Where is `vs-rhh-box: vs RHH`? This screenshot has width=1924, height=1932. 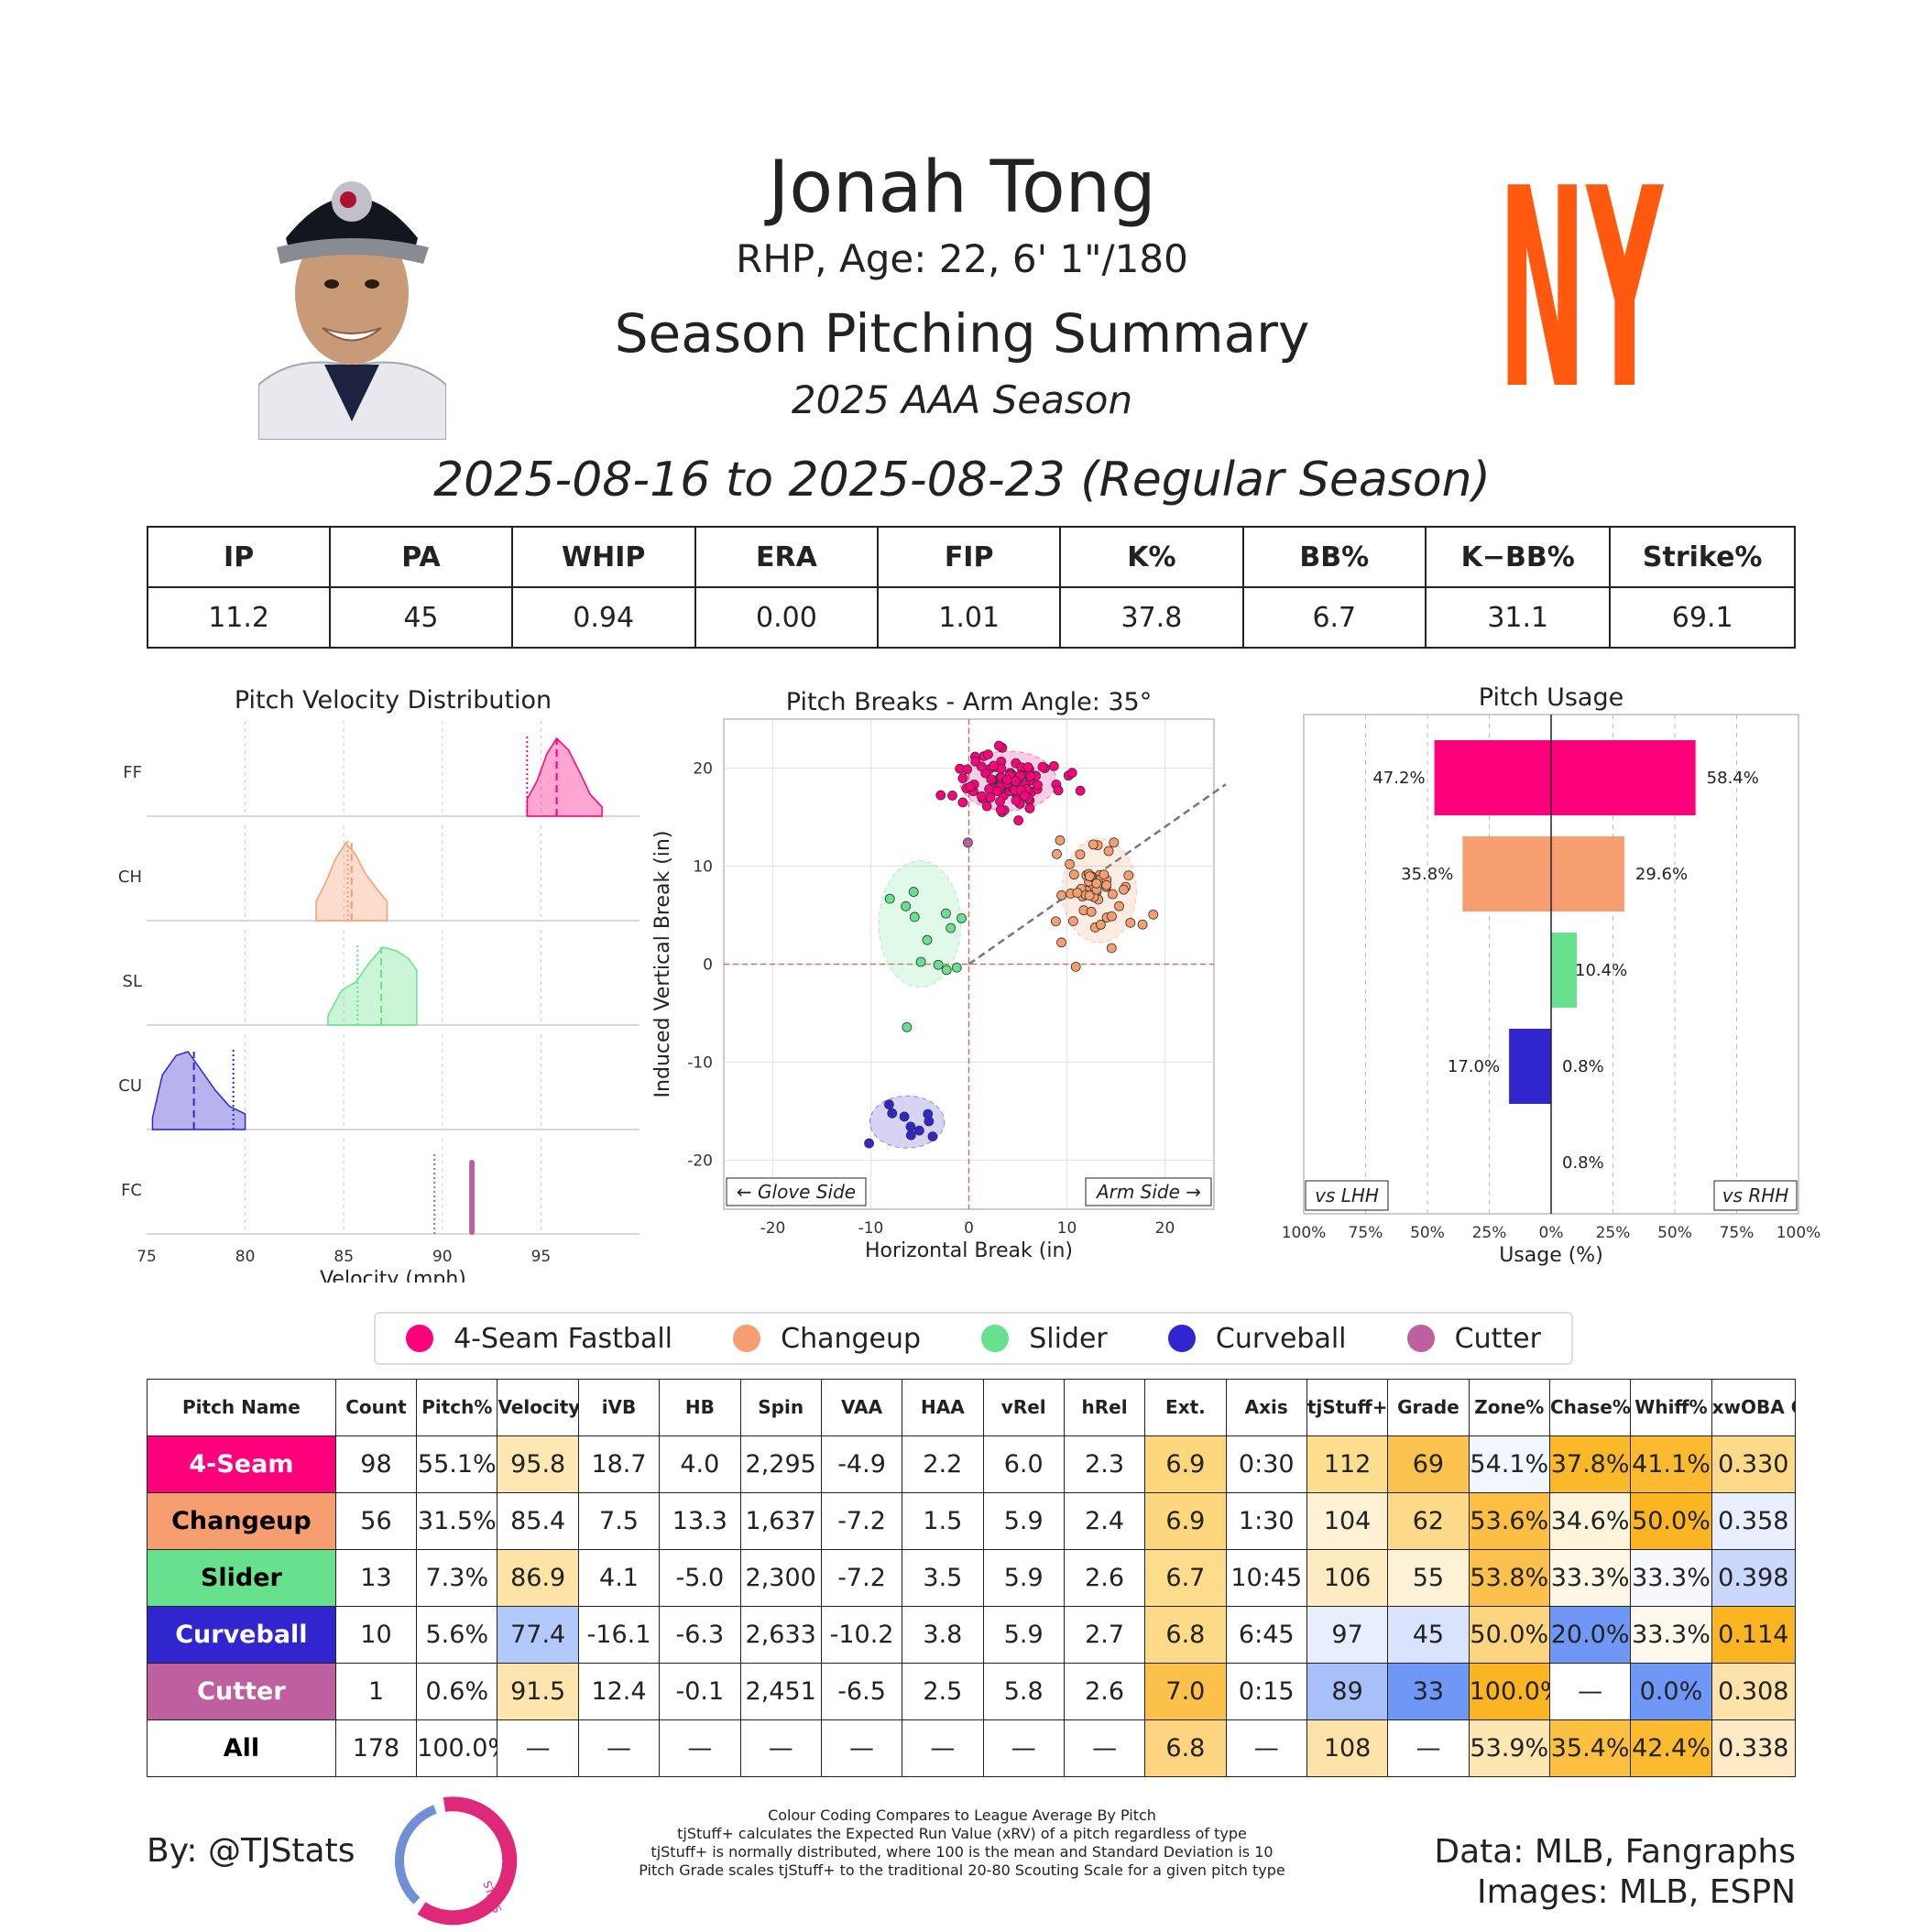 vs-rhh-box: vs RHH is located at coordinates (1756, 1196).